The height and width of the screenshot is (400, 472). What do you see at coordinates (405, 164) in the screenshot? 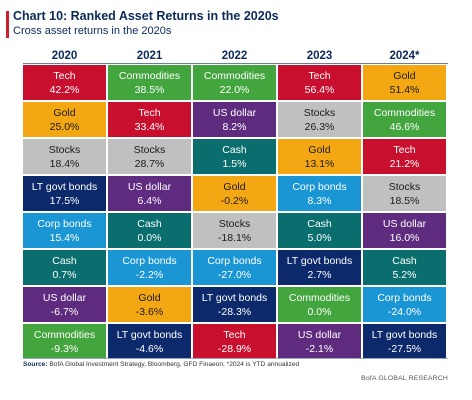
I see `return-value: 21.2%` at bounding box center [405, 164].